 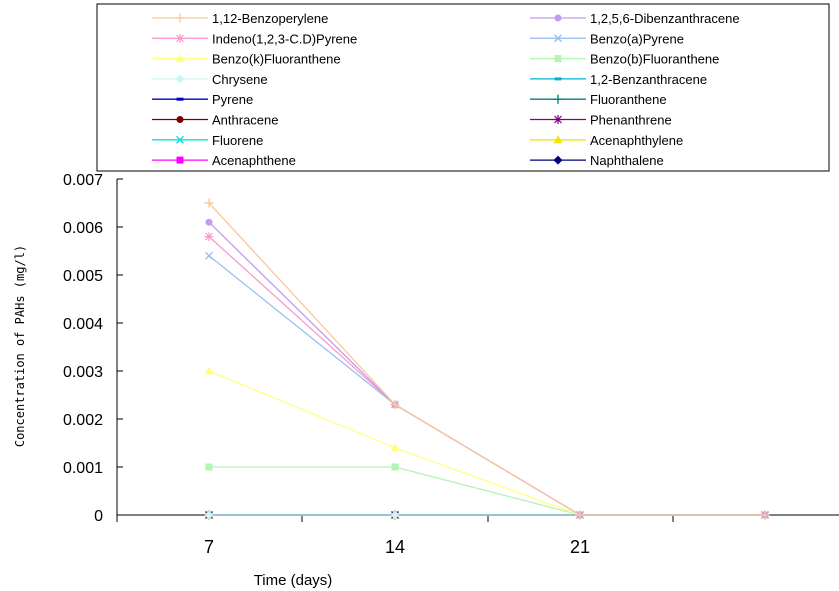 I want to click on y-tick-label: 0.001, so click(x=83, y=468).